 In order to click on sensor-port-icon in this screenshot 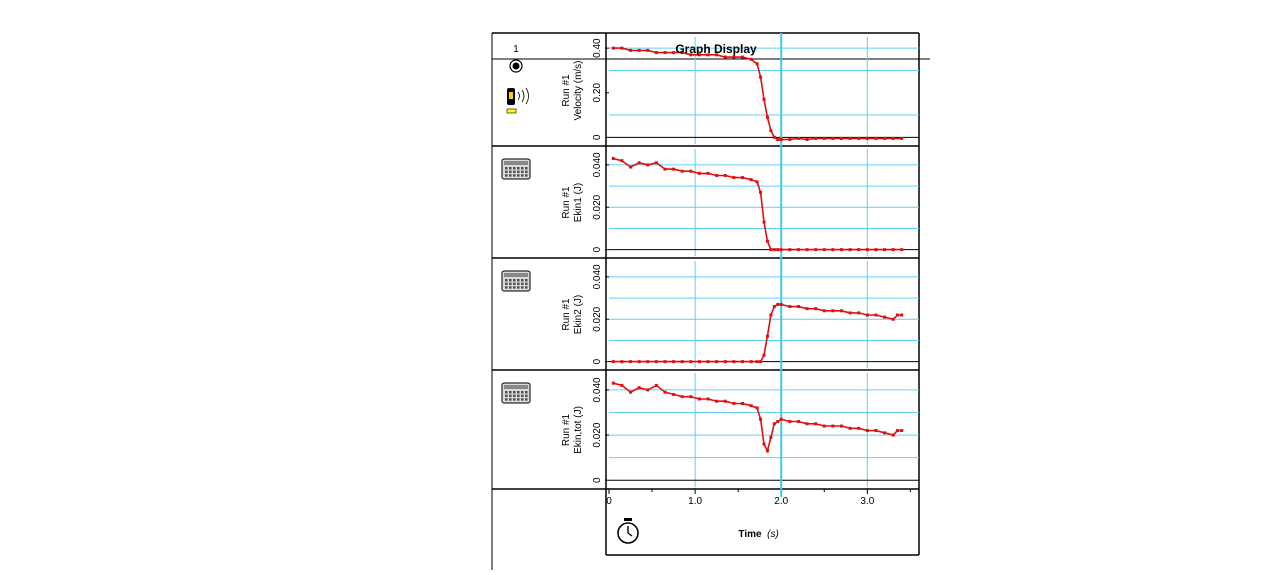, I will do `click(516, 66)`.